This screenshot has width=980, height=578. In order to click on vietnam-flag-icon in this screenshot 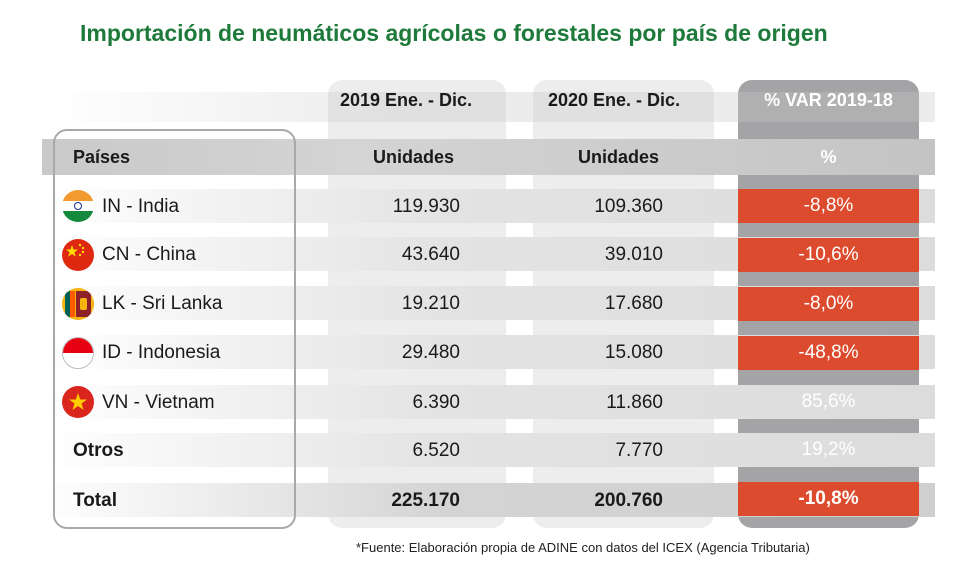, I will do `click(78, 402)`.